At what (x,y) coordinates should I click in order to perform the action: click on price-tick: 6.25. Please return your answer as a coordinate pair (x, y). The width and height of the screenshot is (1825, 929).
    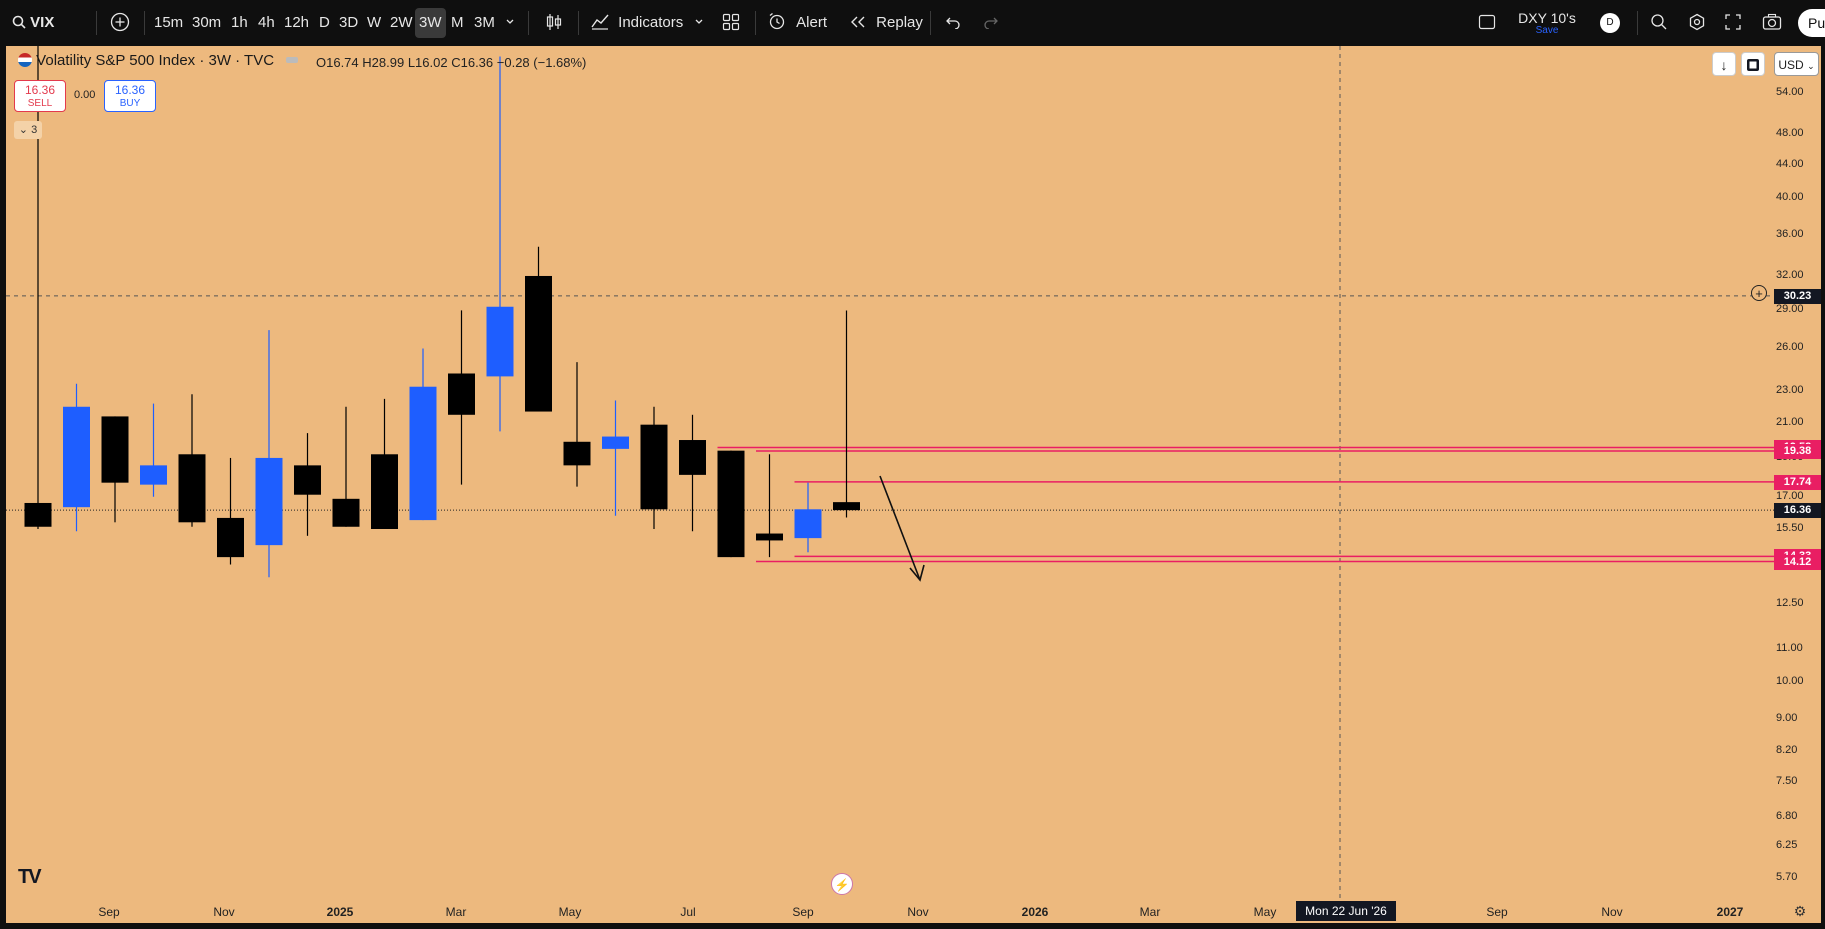
    Looking at the image, I should click on (1787, 845).